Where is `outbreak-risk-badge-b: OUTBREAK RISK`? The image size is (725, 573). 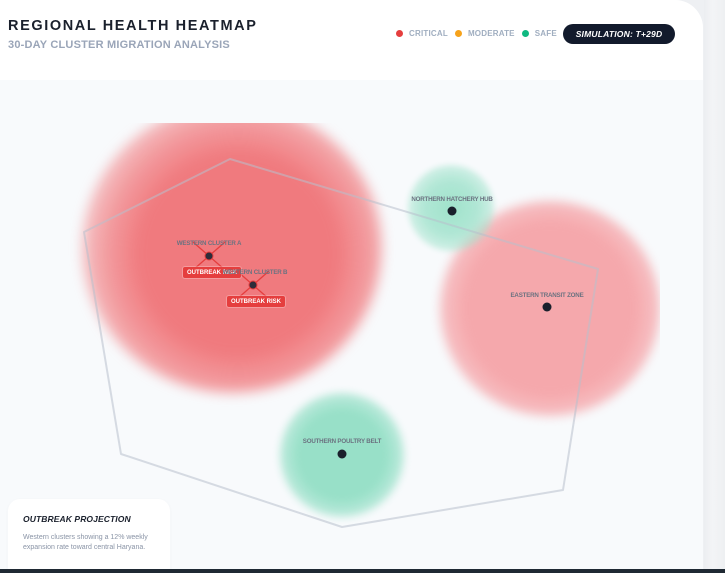 outbreak-risk-badge-b: OUTBREAK RISK is located at coordinates (256, 301).